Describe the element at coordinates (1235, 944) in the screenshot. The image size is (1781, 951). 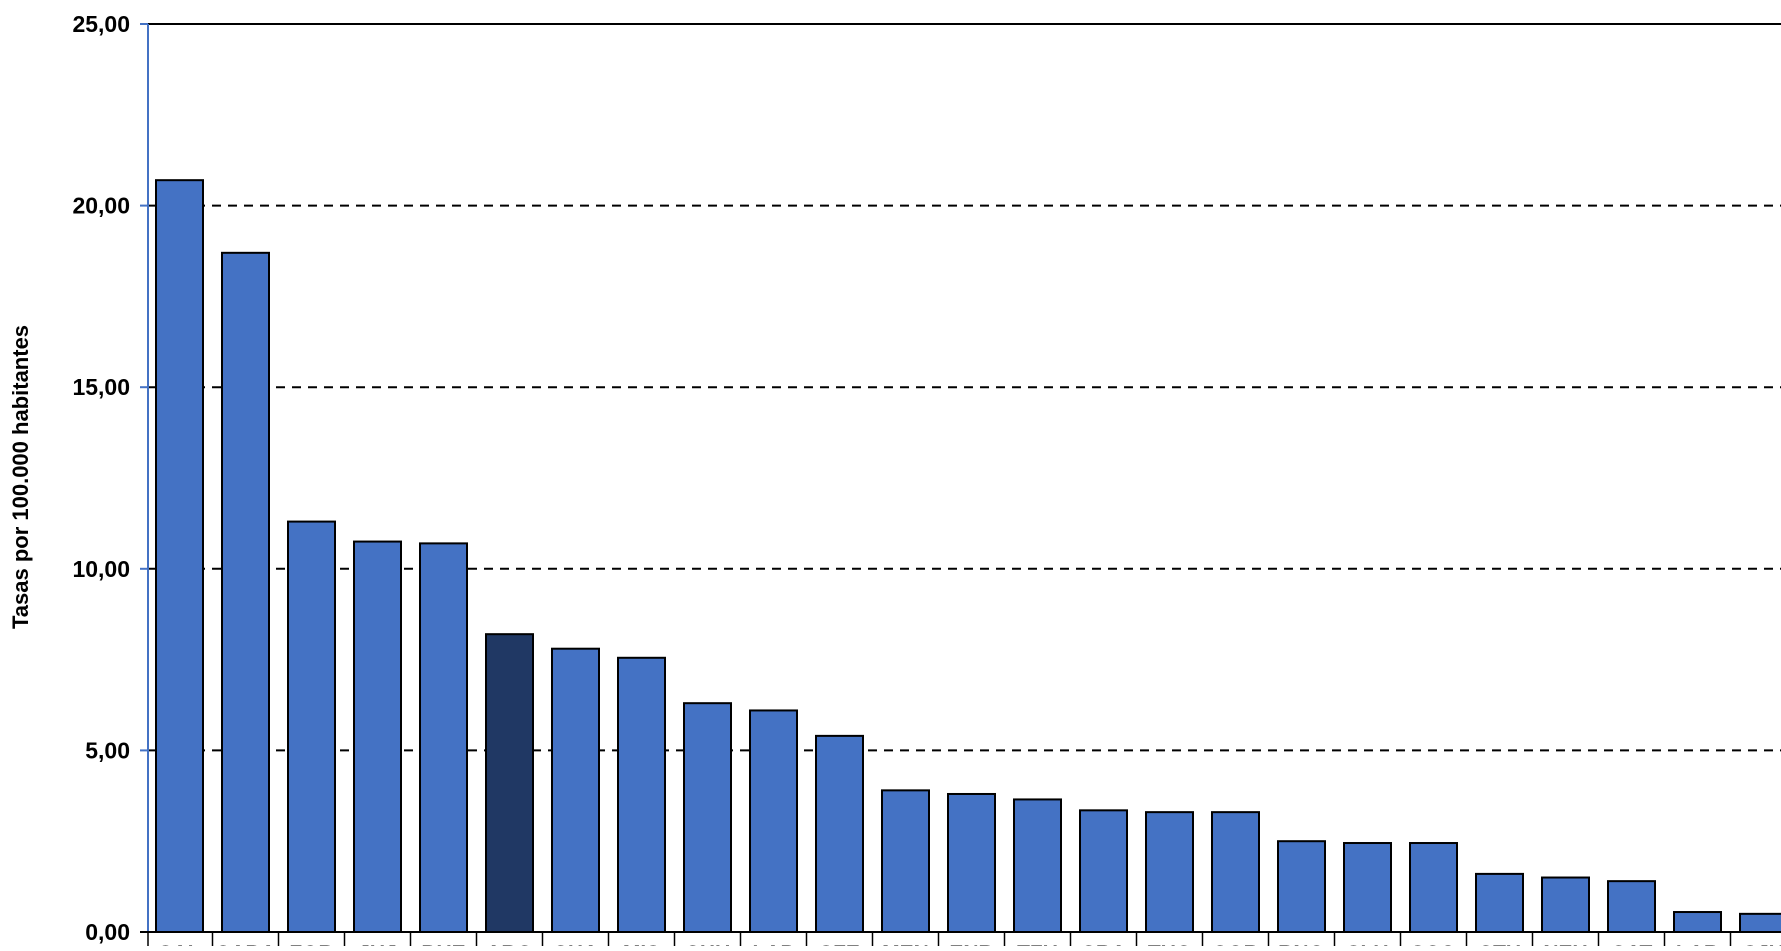
I see `x-tick-label: COR` at that location.